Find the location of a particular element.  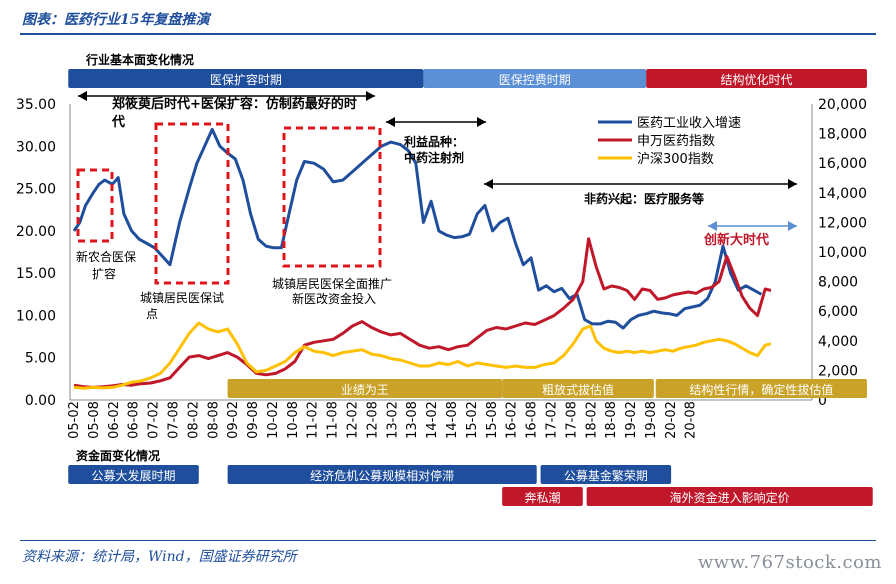

header-divider is located at coordinates (448, 34).